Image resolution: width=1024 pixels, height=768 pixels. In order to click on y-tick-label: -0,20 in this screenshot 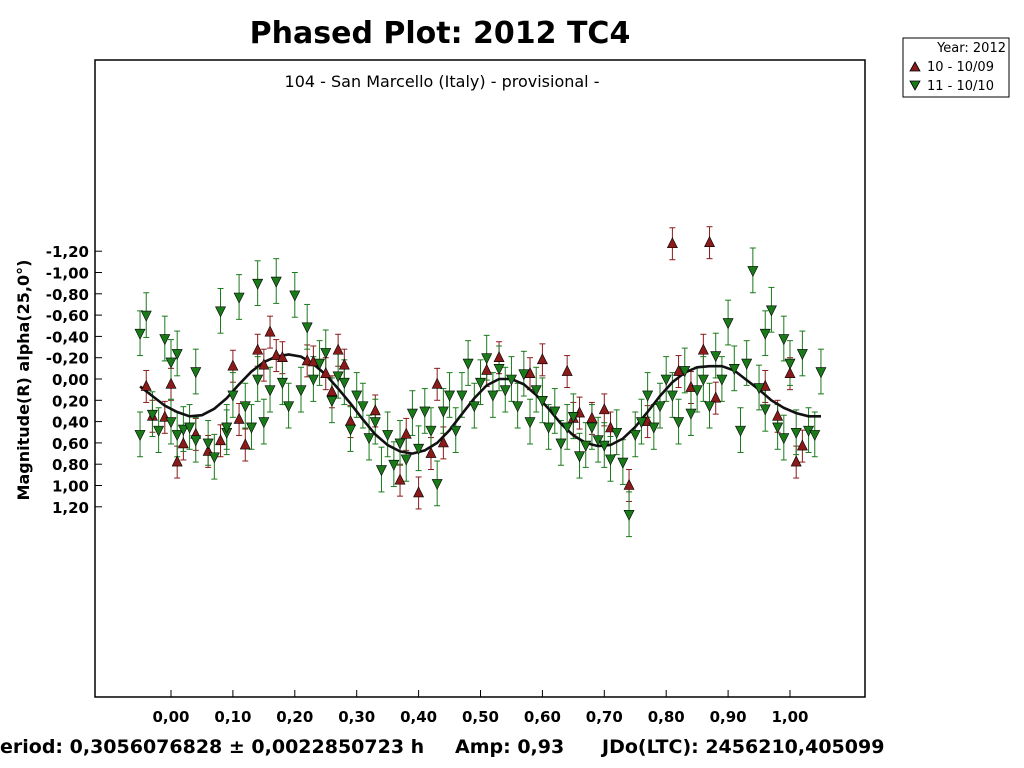, I will do `click(67, 359)`.